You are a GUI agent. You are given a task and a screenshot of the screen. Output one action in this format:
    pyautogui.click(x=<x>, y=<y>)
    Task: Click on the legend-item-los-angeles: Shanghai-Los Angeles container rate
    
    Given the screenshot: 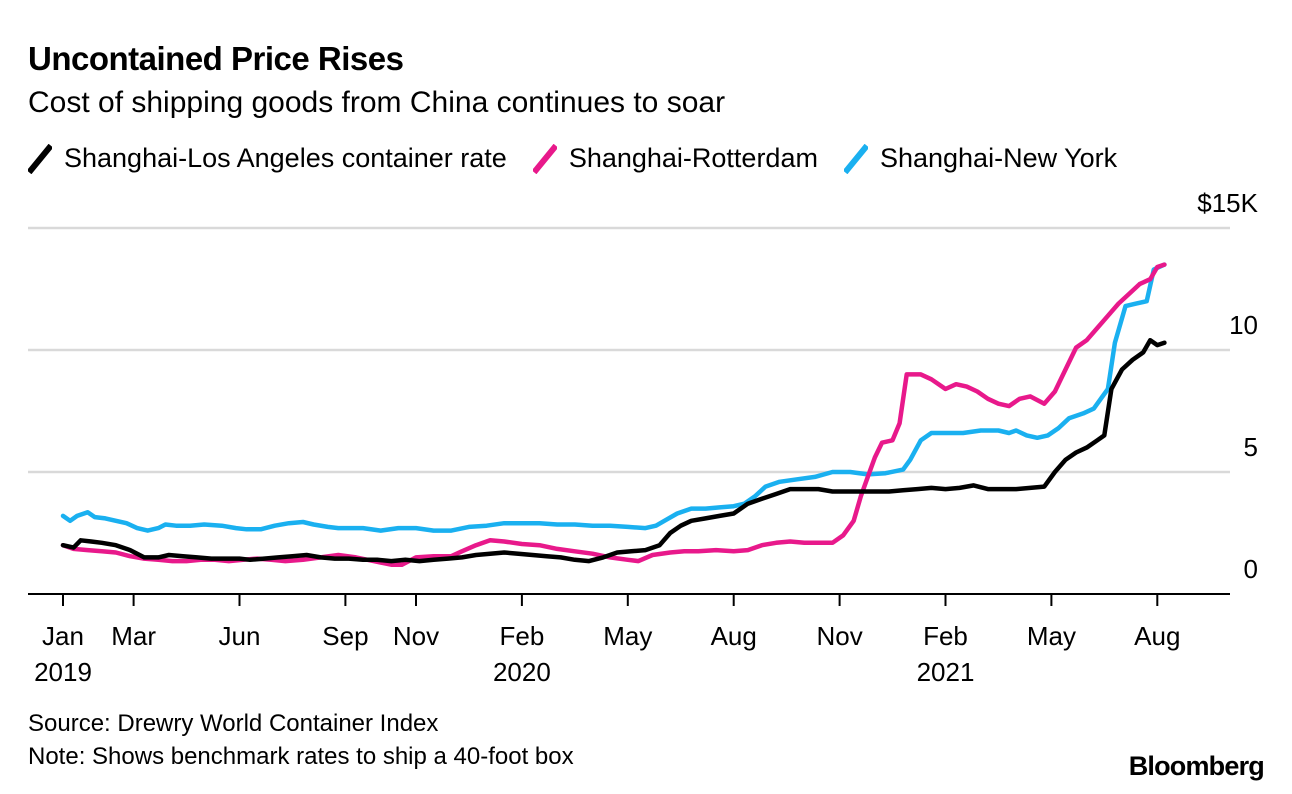 What is the action you would take?
    pyautogui.click(x=267, y=158)
    